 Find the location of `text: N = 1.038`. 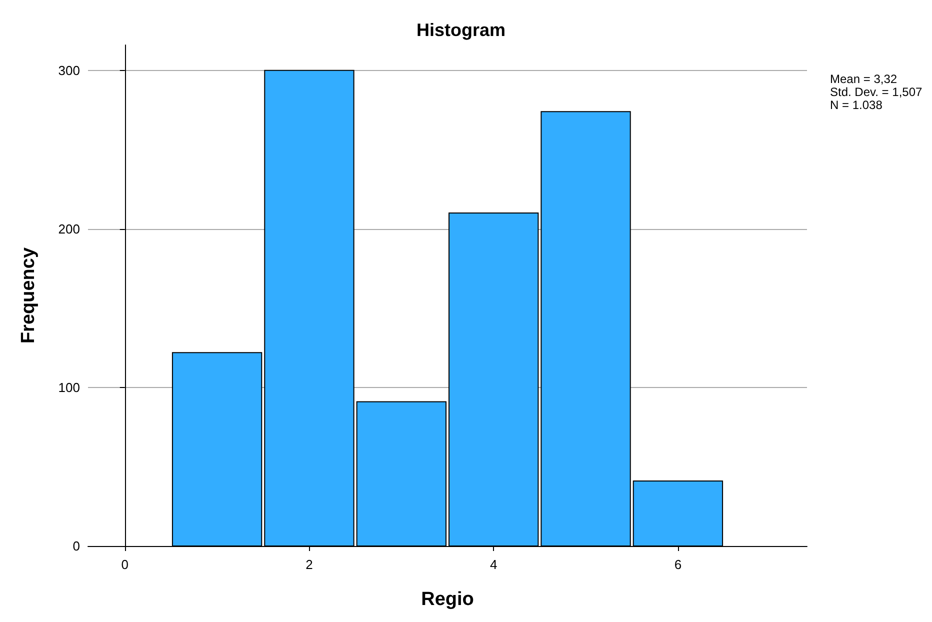

text: N = 1.038 is located at coordinates (856, 105).